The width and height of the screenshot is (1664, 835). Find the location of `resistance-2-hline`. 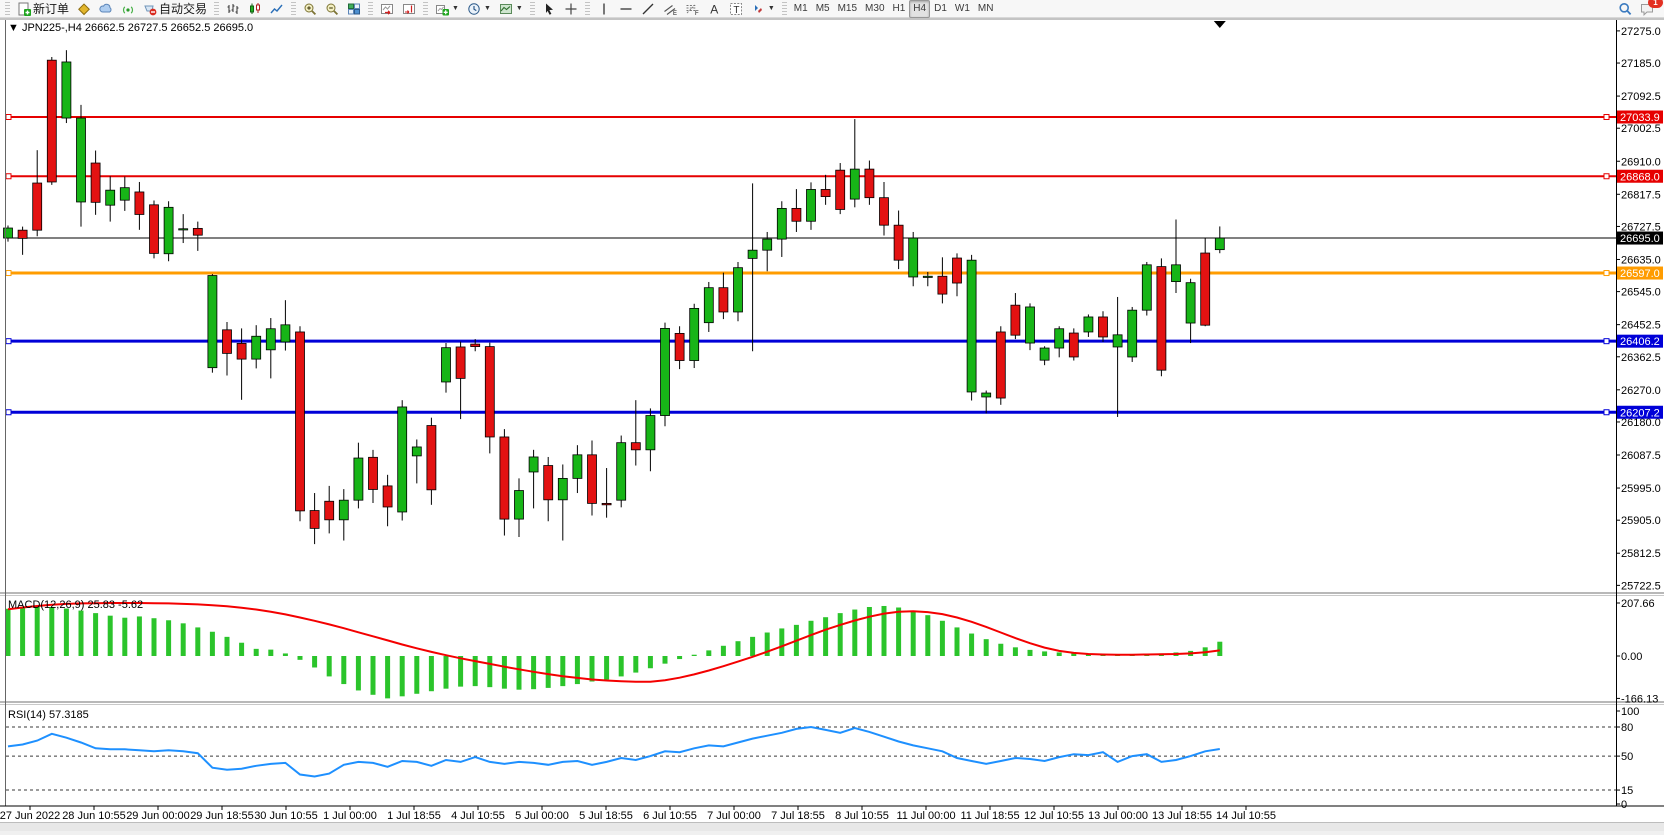

resistance-2-hline is located at coordinates (810, 176).